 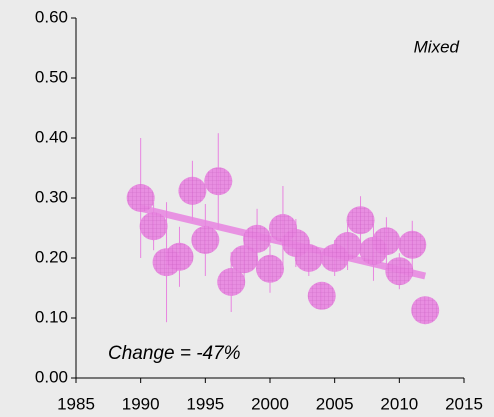 What do you see at coordinates (205, 403) in the screenshot?
I see `x-tick-label: 1995` at bounding box center [205, 403].